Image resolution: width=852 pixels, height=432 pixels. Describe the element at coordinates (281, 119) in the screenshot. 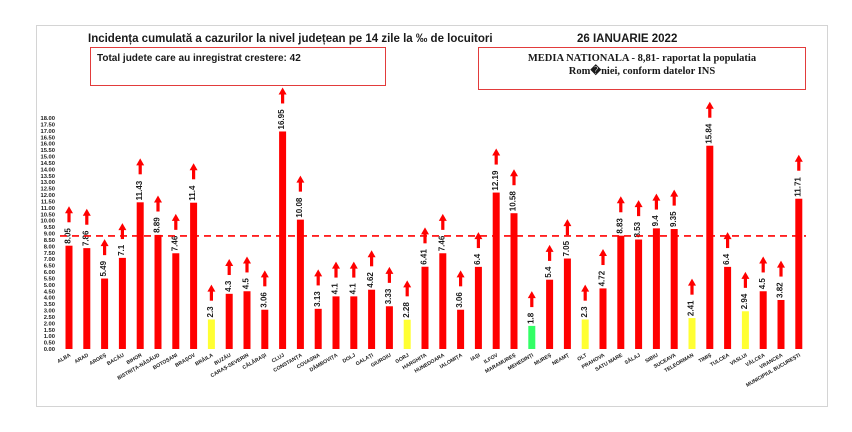

I see `data-label: 16.95` at that location.